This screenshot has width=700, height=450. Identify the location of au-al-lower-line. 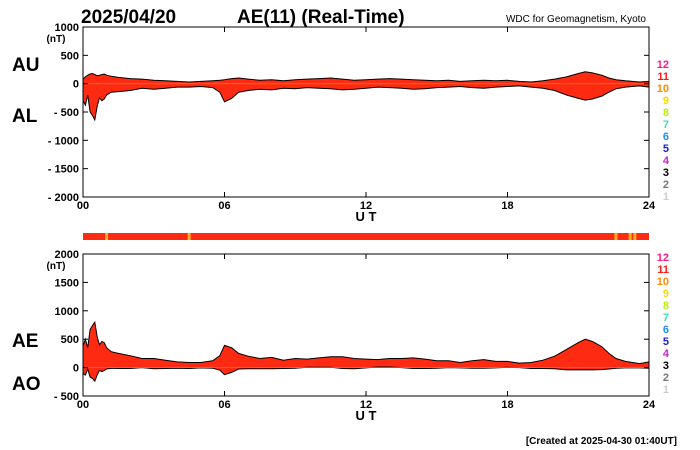
(366, 103).